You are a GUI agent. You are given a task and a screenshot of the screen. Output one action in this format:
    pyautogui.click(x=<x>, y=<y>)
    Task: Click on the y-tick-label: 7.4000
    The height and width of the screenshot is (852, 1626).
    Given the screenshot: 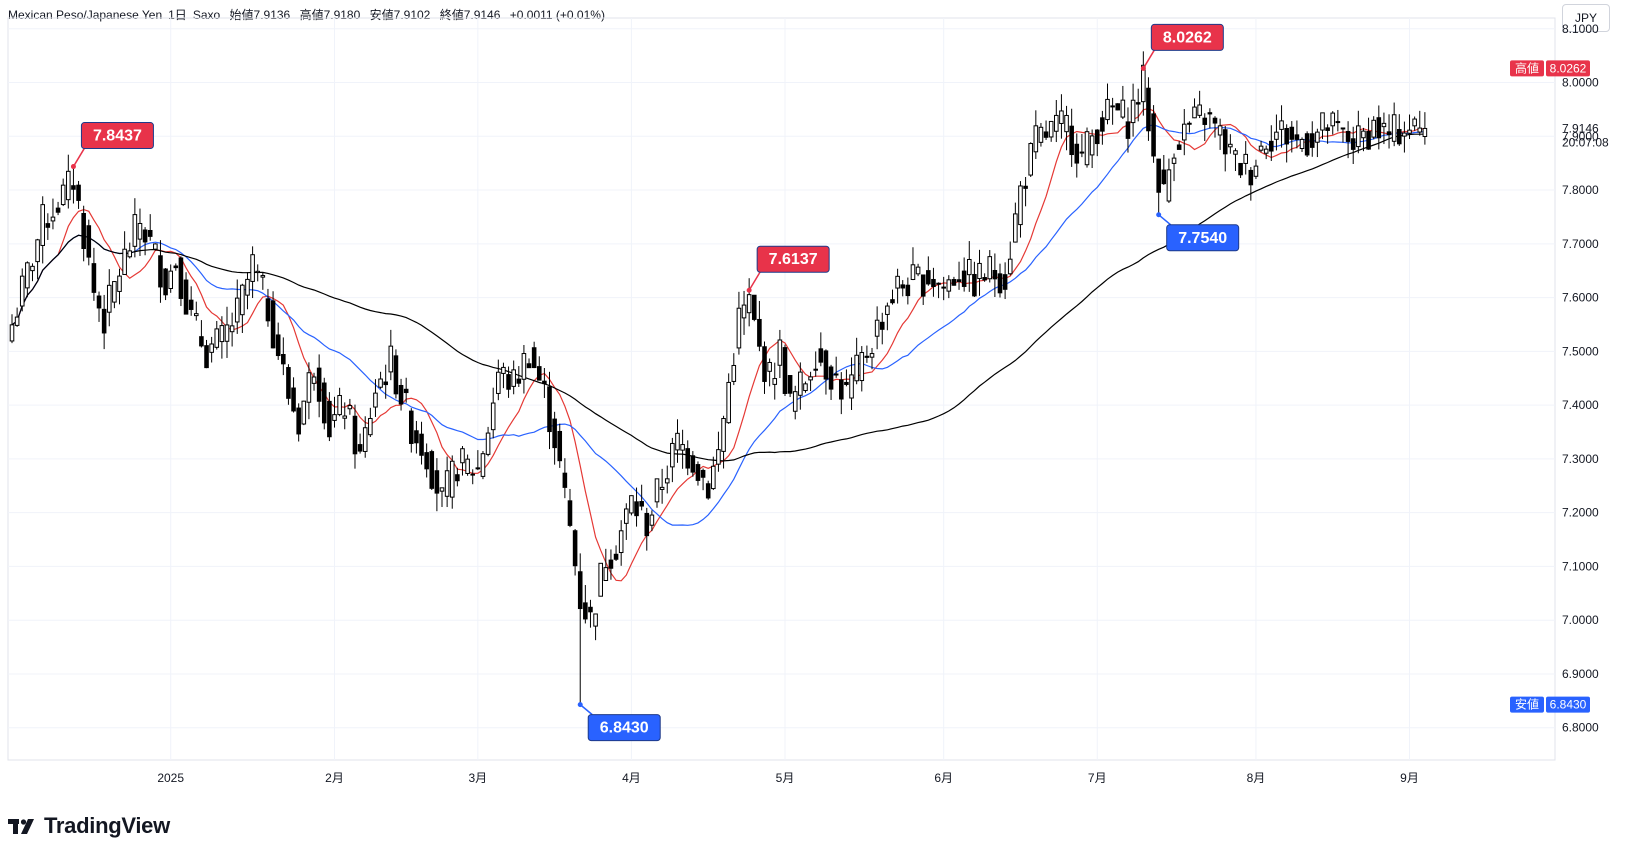 What is the action you would take?
    pyautogui.click(x=1580, y=405)
    